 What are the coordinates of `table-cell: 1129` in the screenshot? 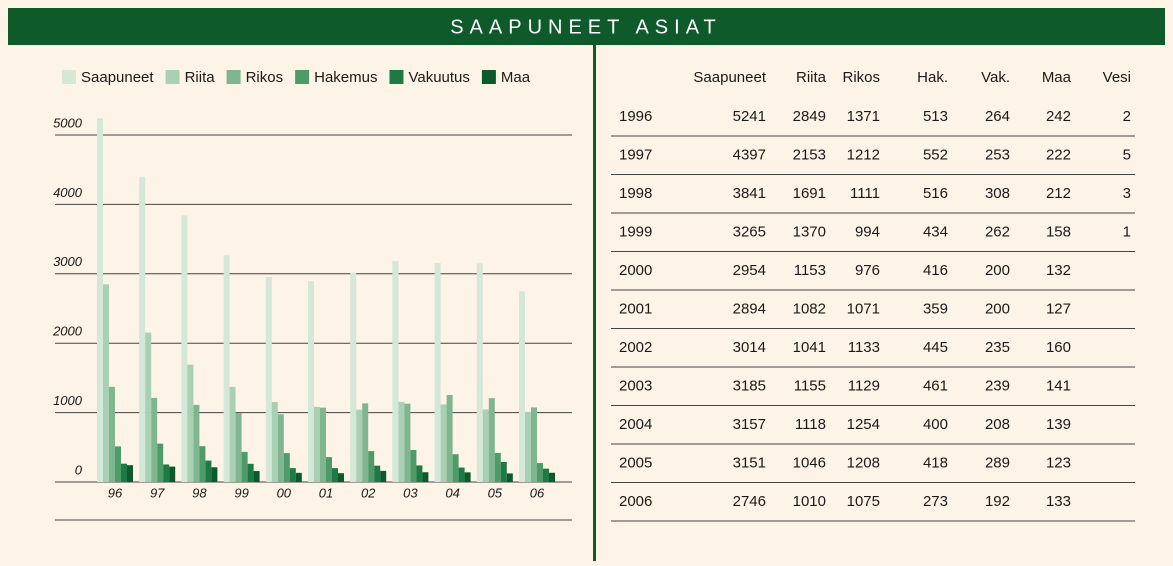 It's located at (864, 385).